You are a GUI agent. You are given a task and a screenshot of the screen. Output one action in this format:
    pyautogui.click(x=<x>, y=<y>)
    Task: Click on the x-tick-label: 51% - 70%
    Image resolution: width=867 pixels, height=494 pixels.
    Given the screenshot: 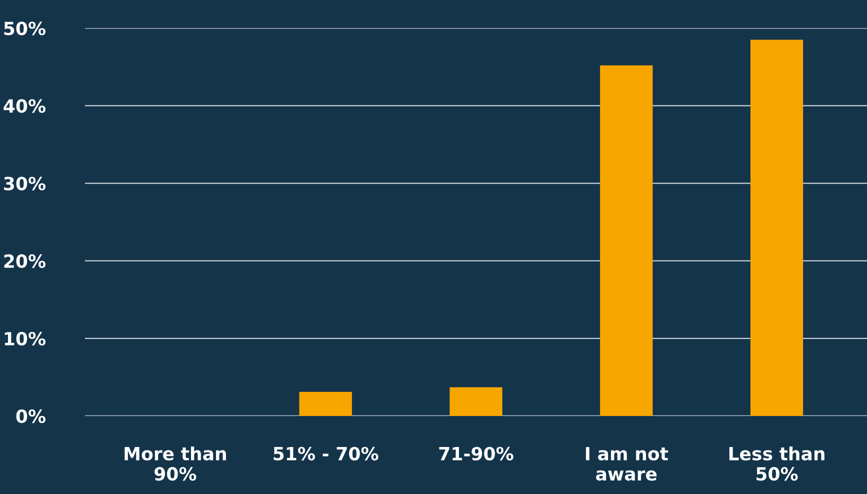 What is the action you would take?
    pyautogui.click(x=326, y=453)
    